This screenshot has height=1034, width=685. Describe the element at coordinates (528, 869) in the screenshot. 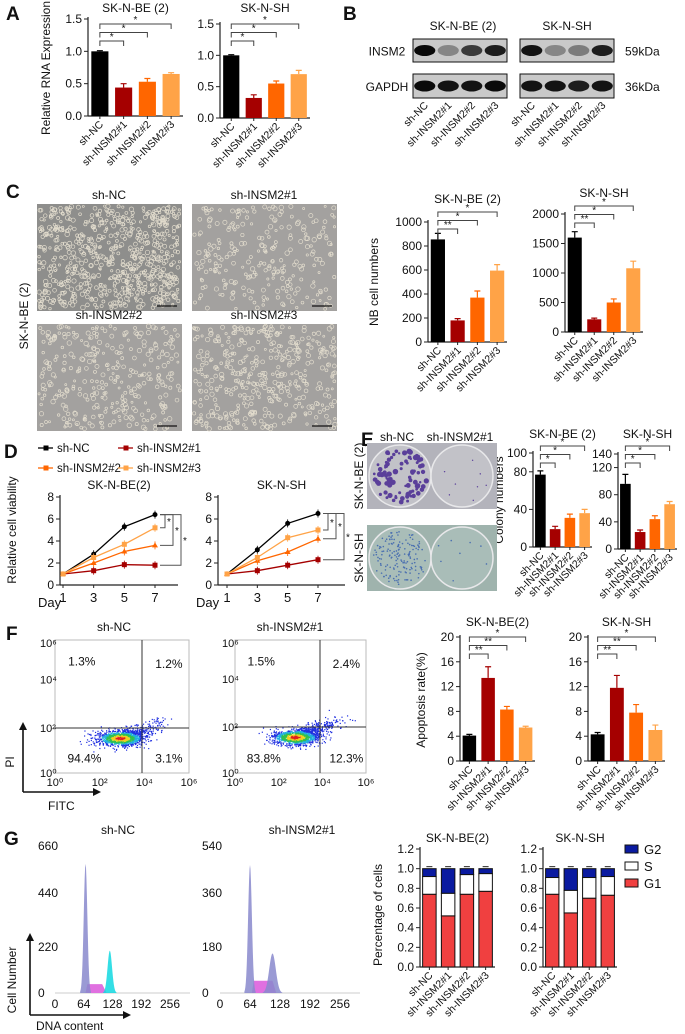

I see `y-tick-label: 1.0` at that location.